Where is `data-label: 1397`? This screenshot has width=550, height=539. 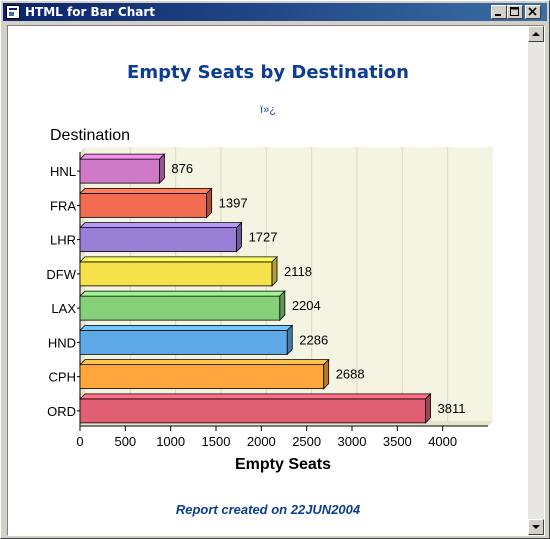 data-label: 1397 is located at coordinates (233, 202).